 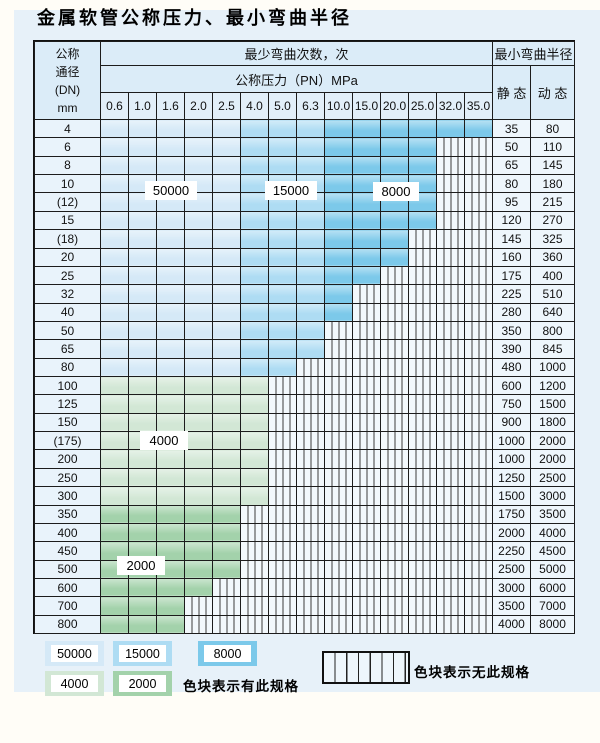 What do you see at coordinates (67, 184) in the screenshot?
I see `dn-cell: 10` at bounding box center [67, 184].